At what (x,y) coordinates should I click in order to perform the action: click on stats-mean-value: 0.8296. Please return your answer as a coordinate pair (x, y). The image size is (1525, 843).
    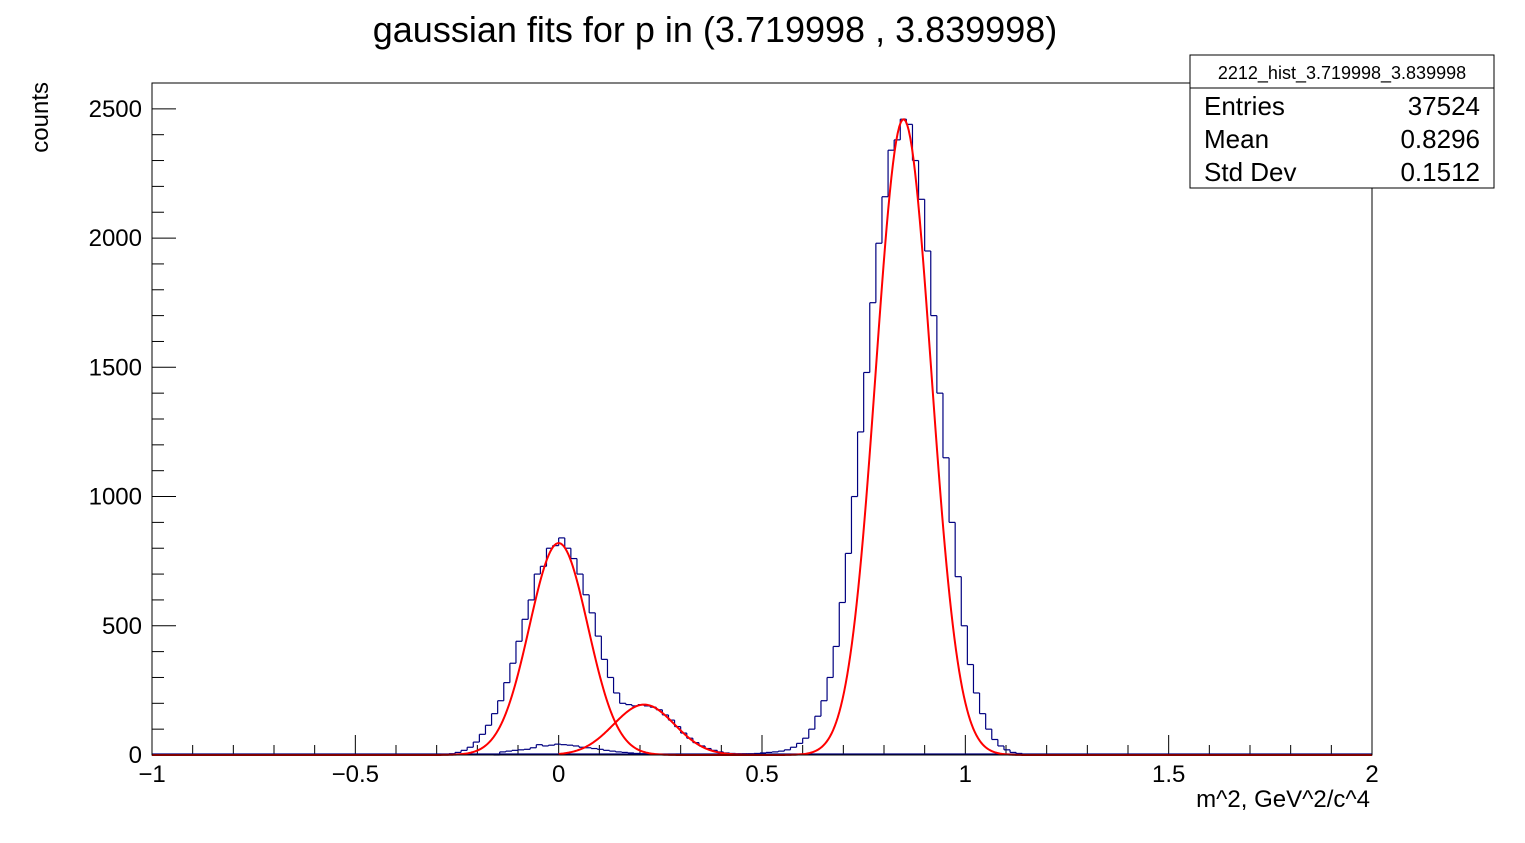
    Looking at the image, I should click on (1440, 139).